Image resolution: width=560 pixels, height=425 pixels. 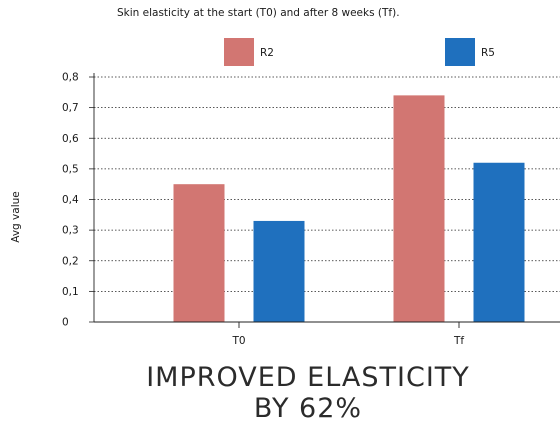 I want to click on y-tick-label: 0,2, so click(x=70, y=261).